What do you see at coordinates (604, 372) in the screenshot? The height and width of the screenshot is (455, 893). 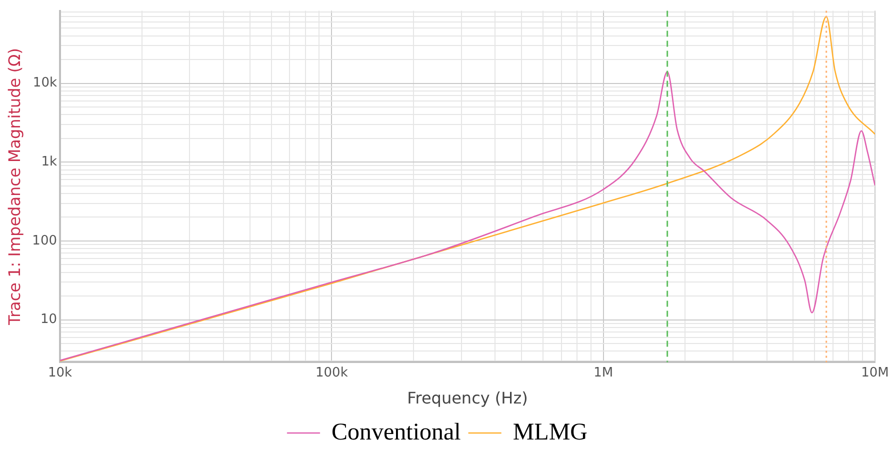 I see `x-tick-label: 1M` at bounding box center [604, 372].